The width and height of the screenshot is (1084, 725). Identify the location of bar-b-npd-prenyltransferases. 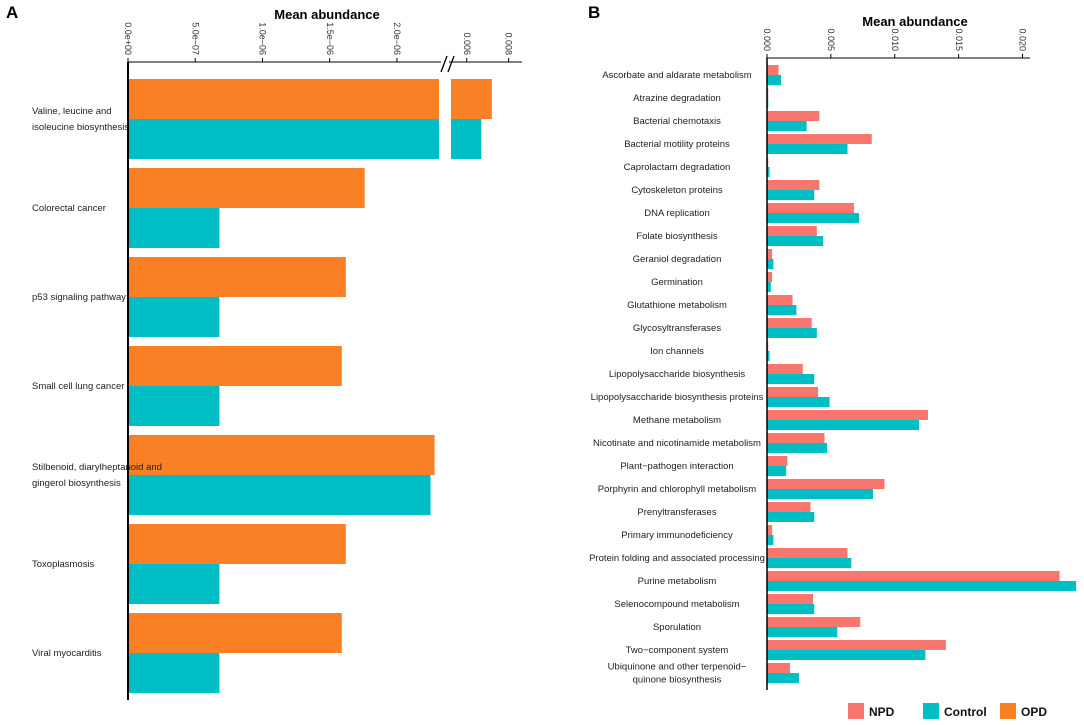
(789, 507).